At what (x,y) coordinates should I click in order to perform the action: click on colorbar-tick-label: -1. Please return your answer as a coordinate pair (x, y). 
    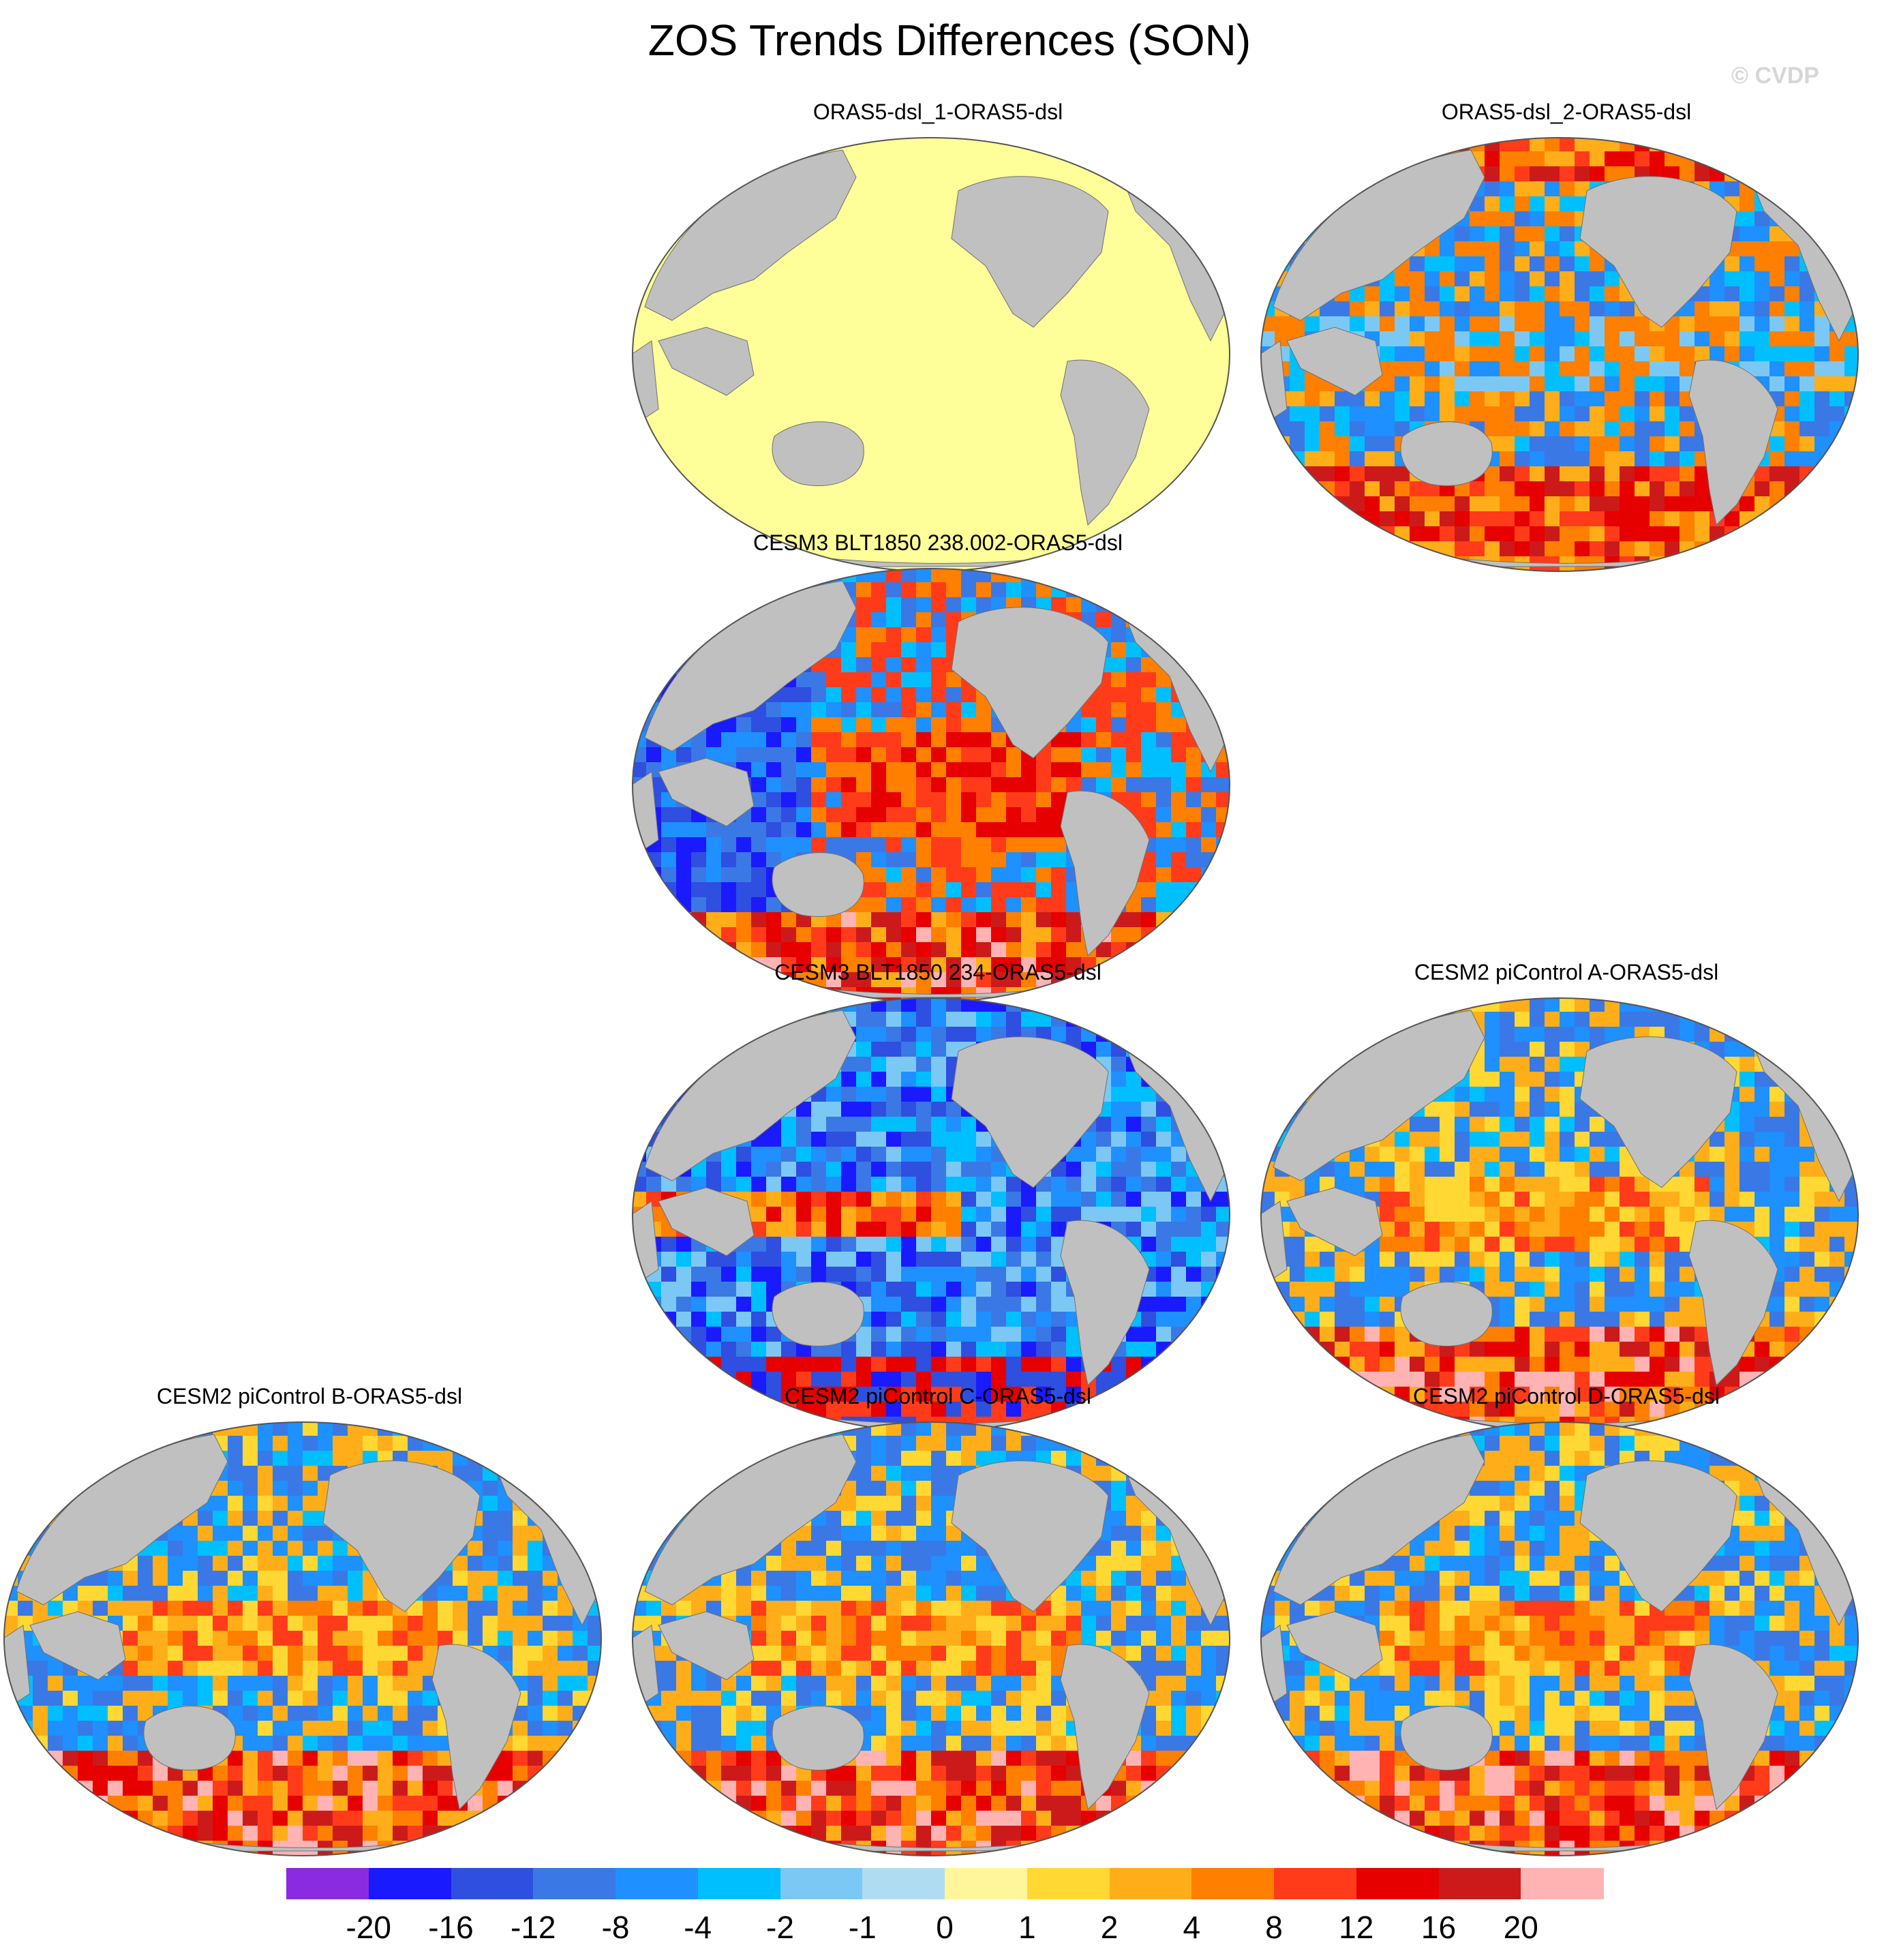
    Looking at the image, I should click on (862, 1928).